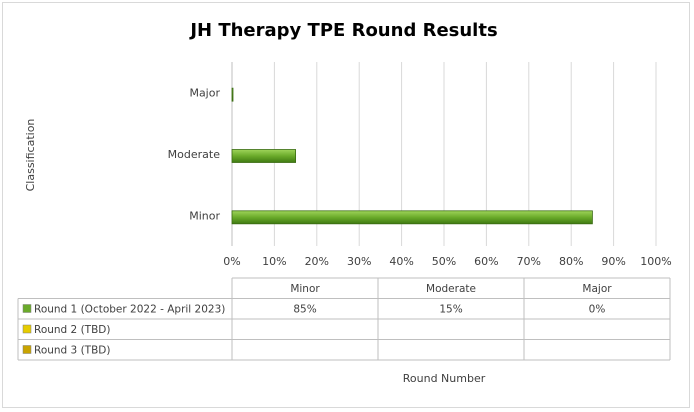 The width and height of the screenshot is (694, 412). I want to click on x-tick-label: 0%, so click(231, 261).